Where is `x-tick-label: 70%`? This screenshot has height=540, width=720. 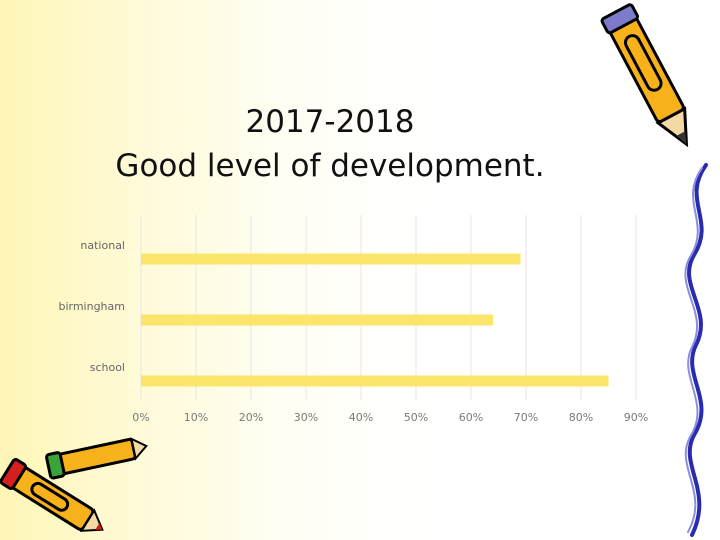
x-tick-label: 70% is located at coordinates (526, 417).